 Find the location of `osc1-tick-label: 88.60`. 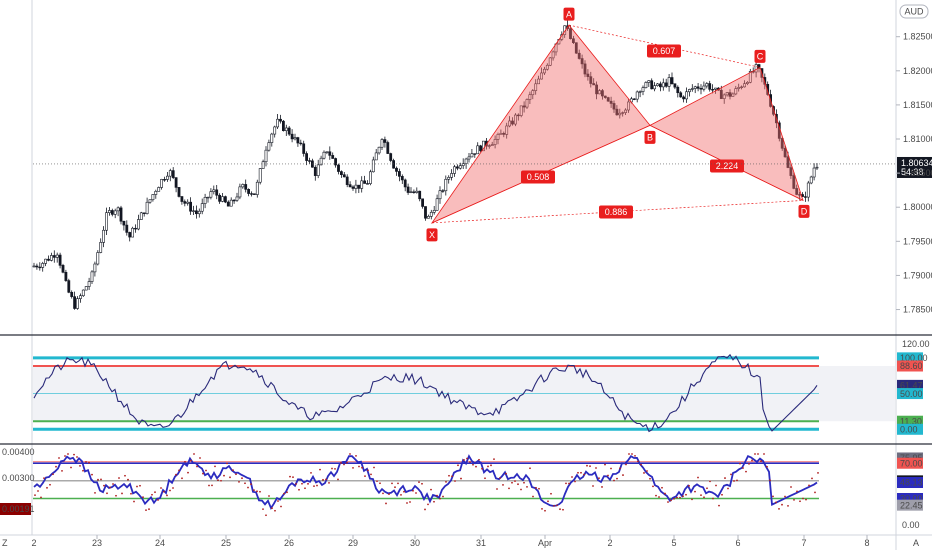

osc1-tick-label: 88.60 is located at coordinates (911, 366).